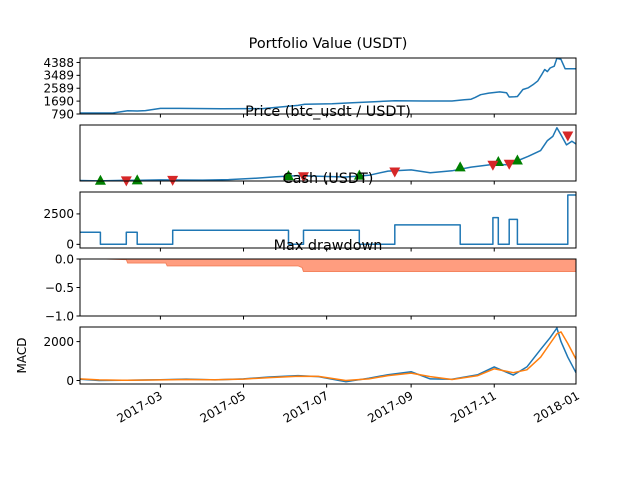 The height and width of the screenshot is (480, 640). I want to click on x-tick-label: 2018-01, so click(556, 406).